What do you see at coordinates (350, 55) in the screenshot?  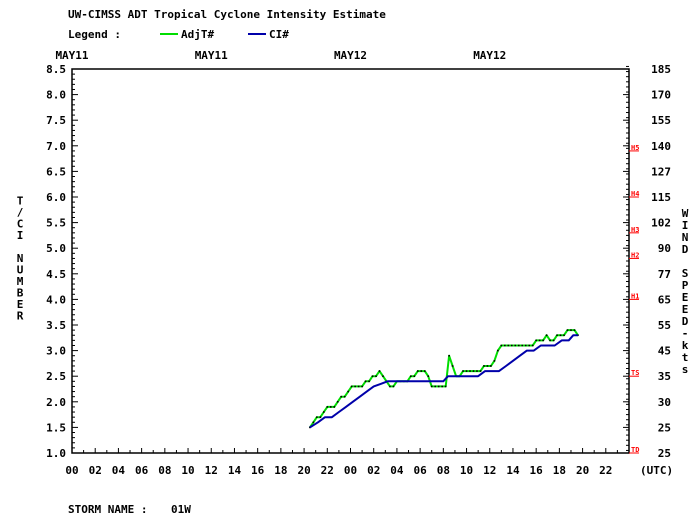 I see `date-label: MAY12` at bounding box center [350, 55].